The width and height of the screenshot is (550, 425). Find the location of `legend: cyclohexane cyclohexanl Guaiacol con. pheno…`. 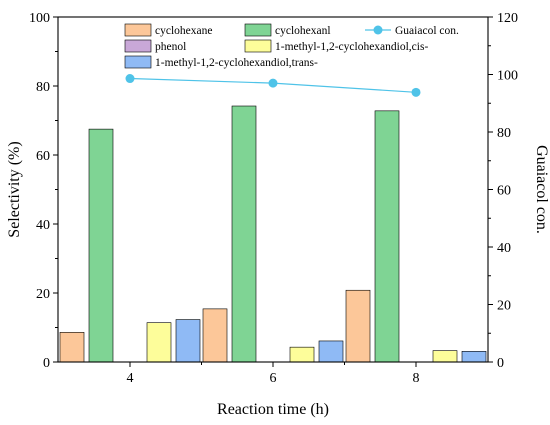

legend: cyclohexane cyclohexanl Guaiacol con. pheno… is located at coordinates (291, 46).